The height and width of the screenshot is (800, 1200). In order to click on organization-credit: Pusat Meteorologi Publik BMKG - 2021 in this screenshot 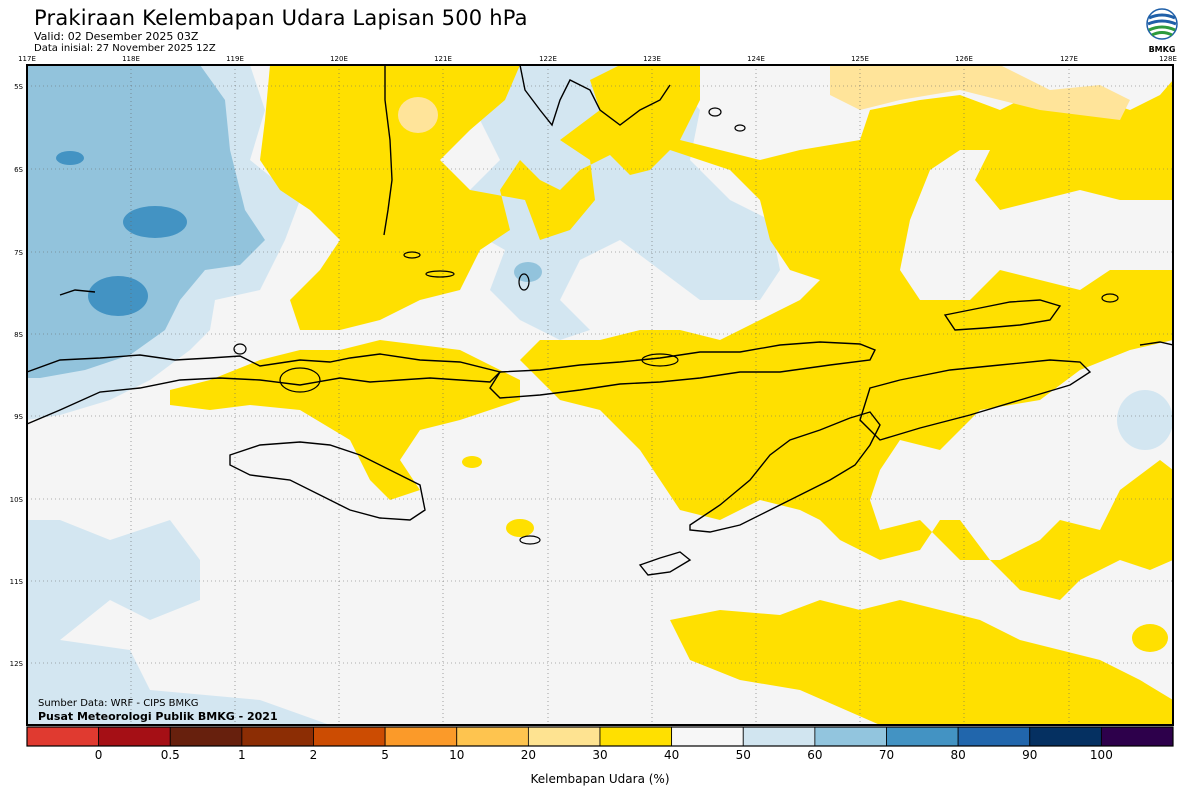, I will do `click(158, 716)`.